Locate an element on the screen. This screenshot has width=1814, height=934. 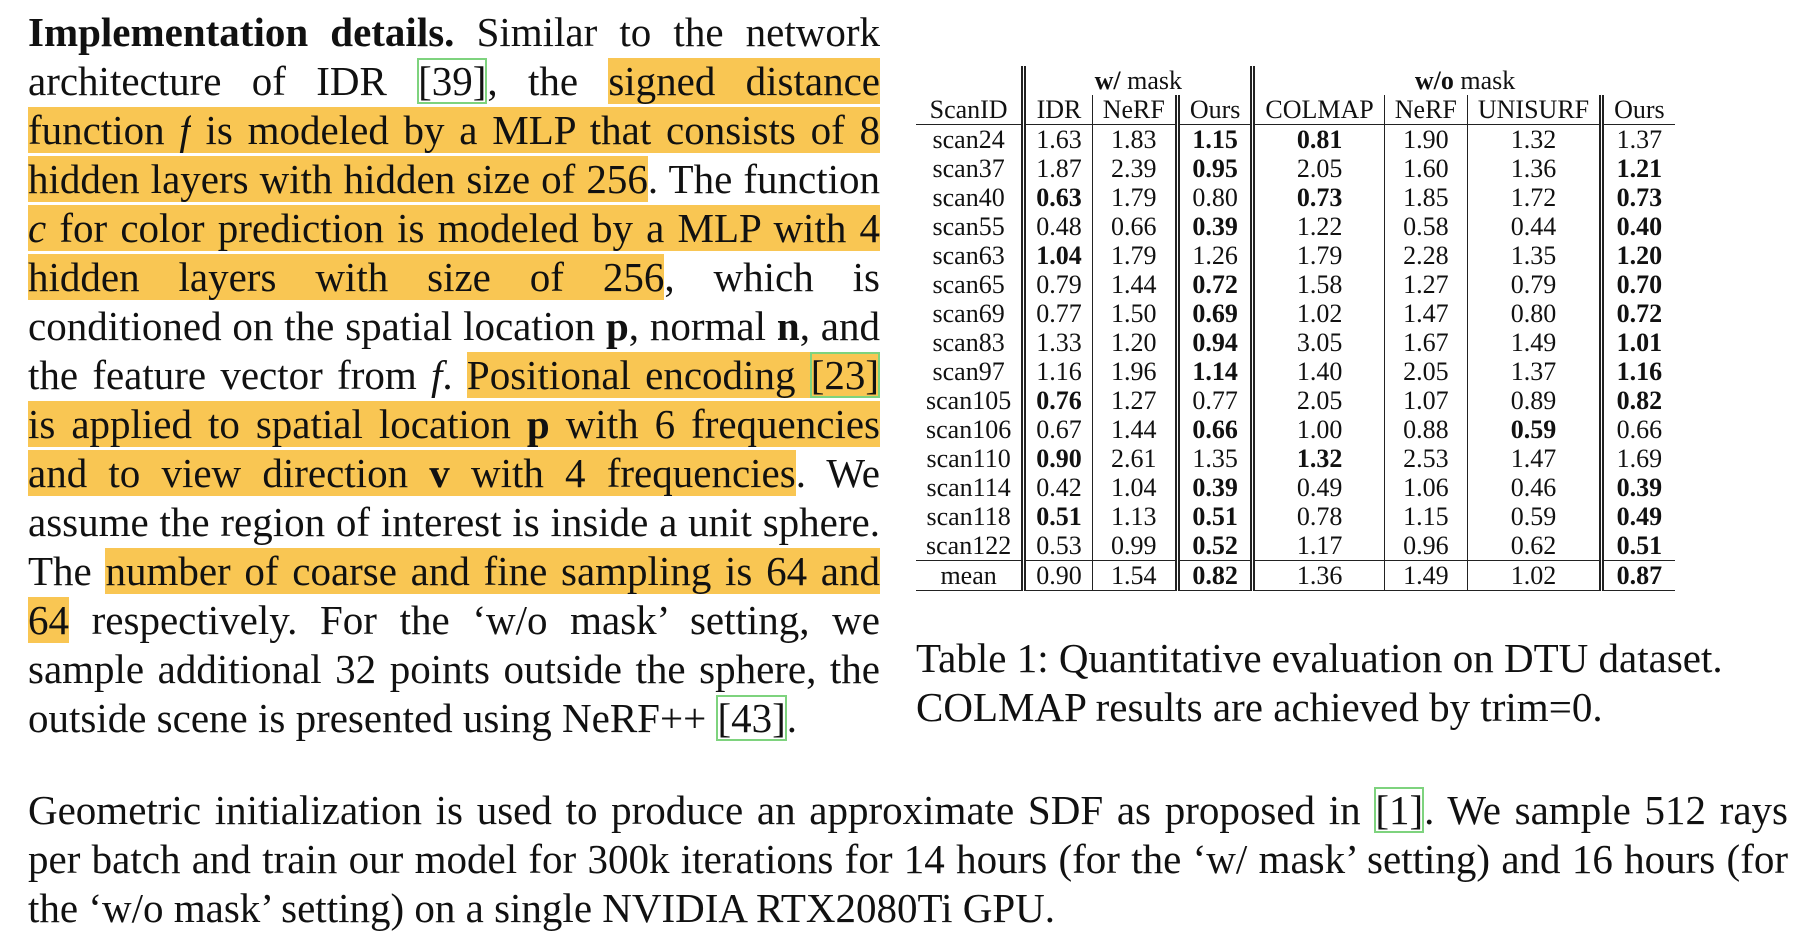
table-row: scan40 0.63 1.79 0.80 0.73 1.85 1.72 0.73 is located at coordinates (1295, 197).